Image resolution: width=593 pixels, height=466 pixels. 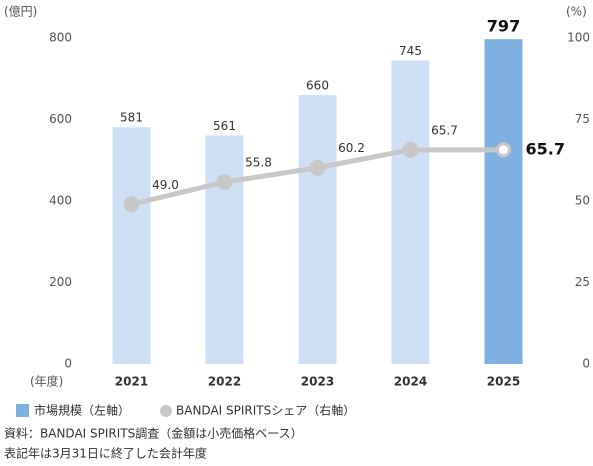 I want to click on y-tick-label: 600, so click(x=60, y=119).